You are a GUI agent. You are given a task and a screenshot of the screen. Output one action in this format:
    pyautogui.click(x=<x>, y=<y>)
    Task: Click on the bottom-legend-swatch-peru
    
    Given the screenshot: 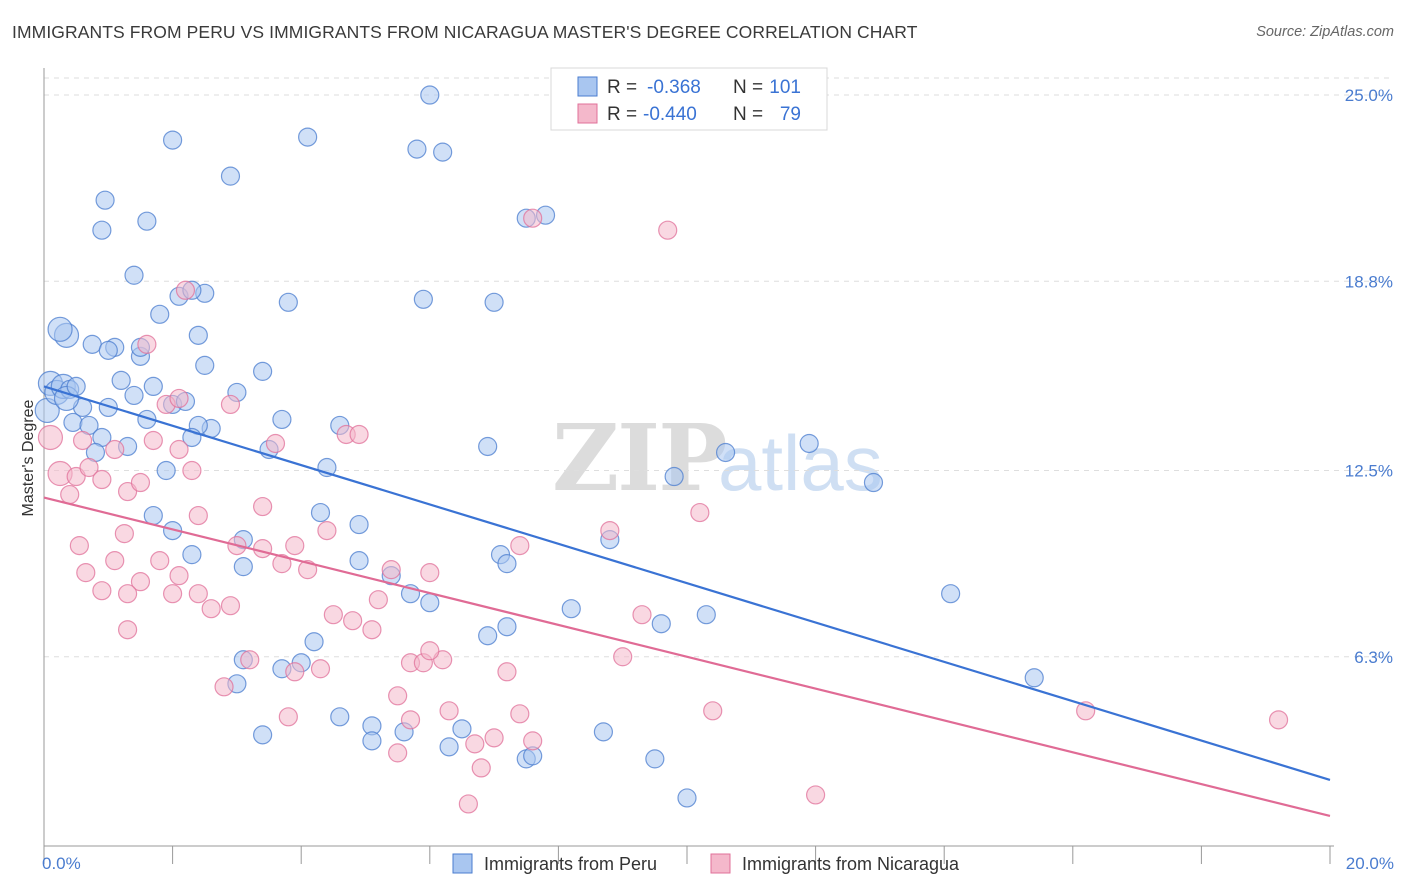 What is the action you would take?
    pyautogui.click(x=462, y=863)
    